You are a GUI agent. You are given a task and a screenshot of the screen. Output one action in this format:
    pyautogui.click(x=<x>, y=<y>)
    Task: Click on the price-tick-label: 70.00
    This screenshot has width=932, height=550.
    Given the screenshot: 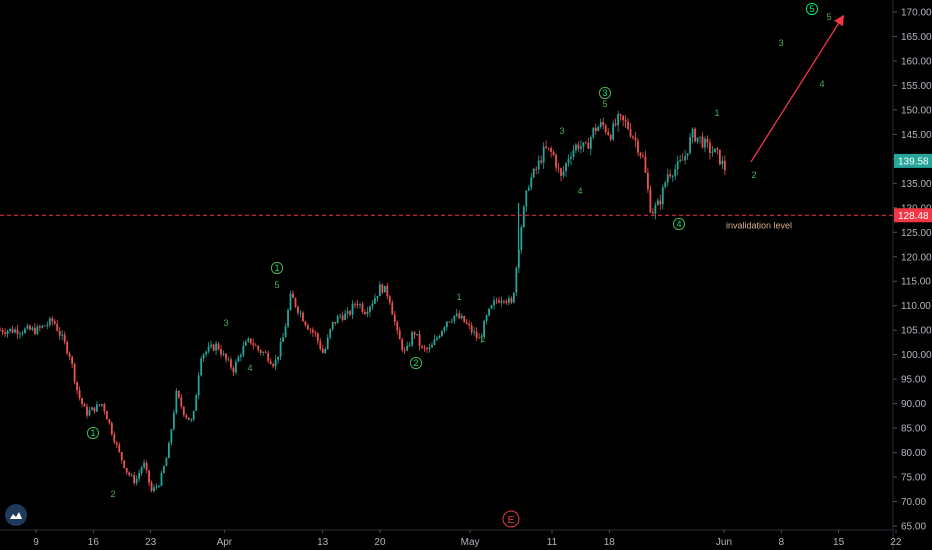 What is the action you would take?
    pyautogui.click(x=913, y=502)
    